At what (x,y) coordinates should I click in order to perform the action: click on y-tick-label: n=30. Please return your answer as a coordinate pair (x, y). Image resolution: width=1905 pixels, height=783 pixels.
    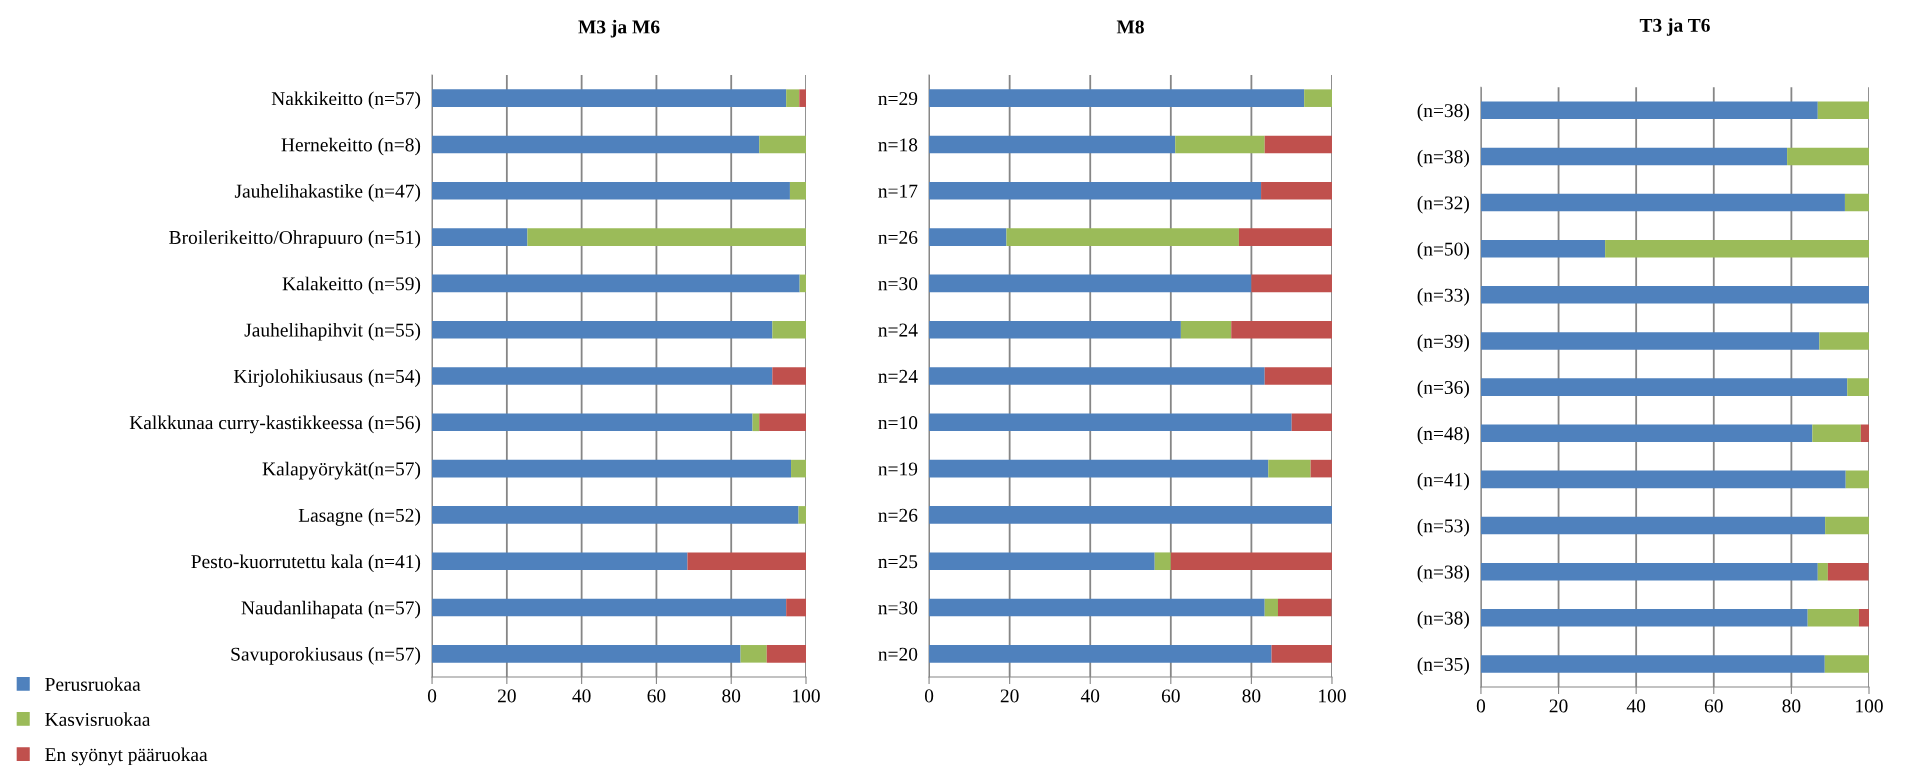
    Looking at the image, I should click on (898, 284).